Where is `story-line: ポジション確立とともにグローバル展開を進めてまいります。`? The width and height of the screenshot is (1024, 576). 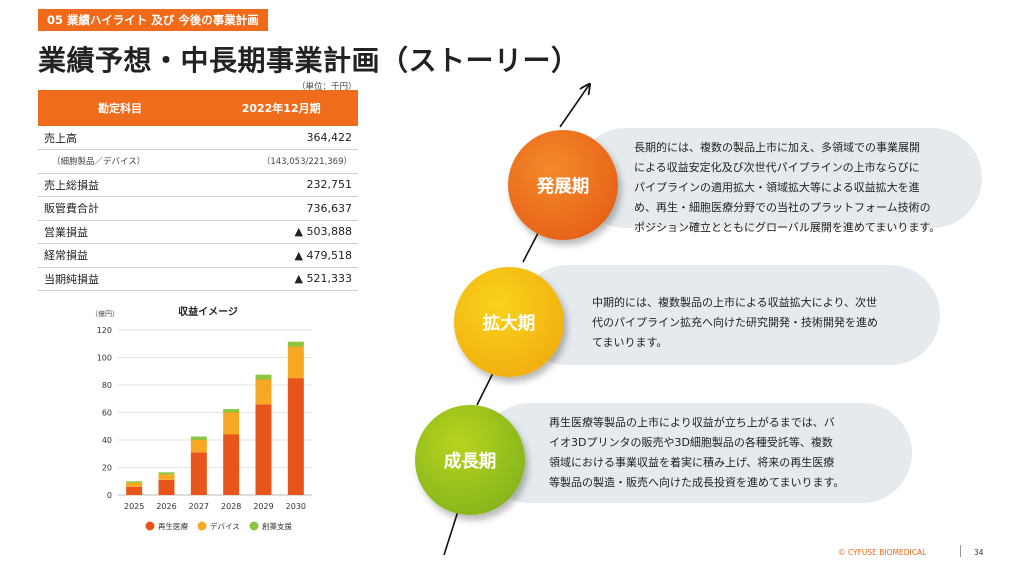 story-line: ポジション確立とともにグローバル展開を進めてまいります。 is located at coordinates (787, 227).